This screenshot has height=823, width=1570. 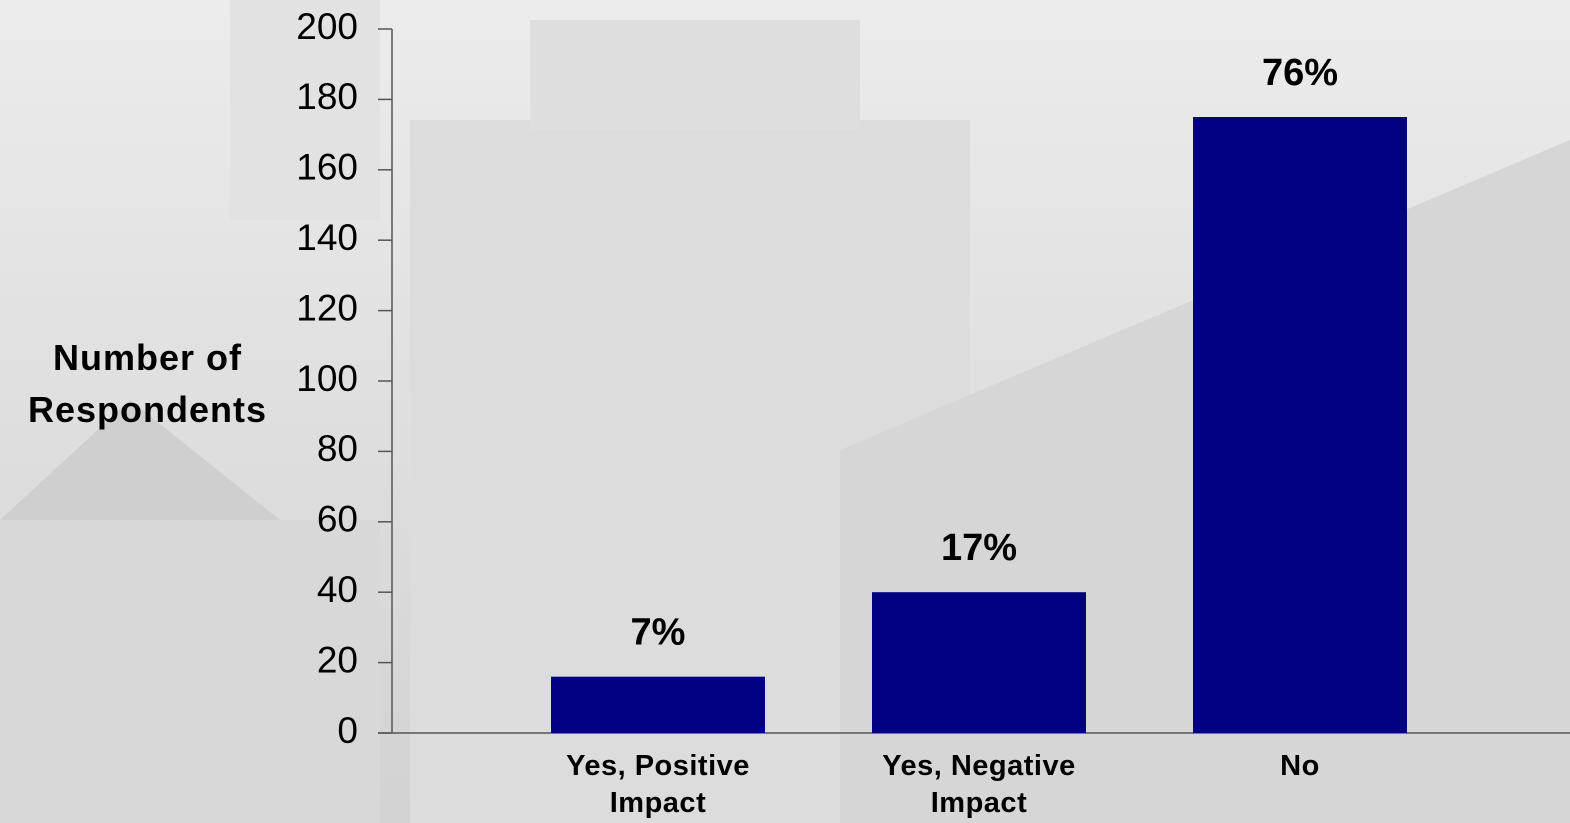 What do you see at coordinates (337, 589) in the screenshot?
I see `y-tick-label: 40` at bounding box center [337, 589].